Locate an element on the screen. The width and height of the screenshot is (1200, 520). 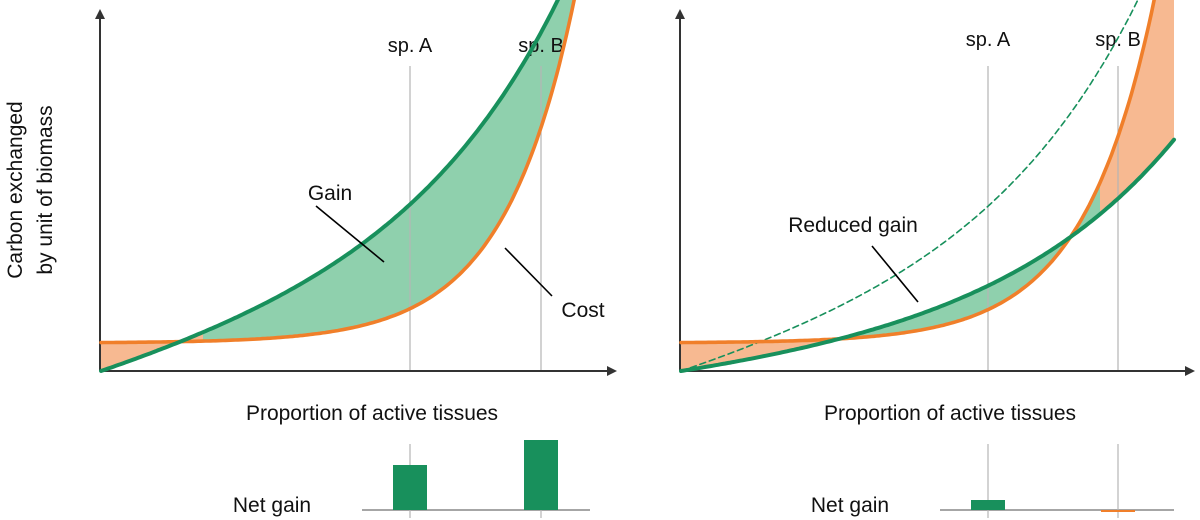
right-sp-b-label: sp. B is located at coordinates (1118, 40).